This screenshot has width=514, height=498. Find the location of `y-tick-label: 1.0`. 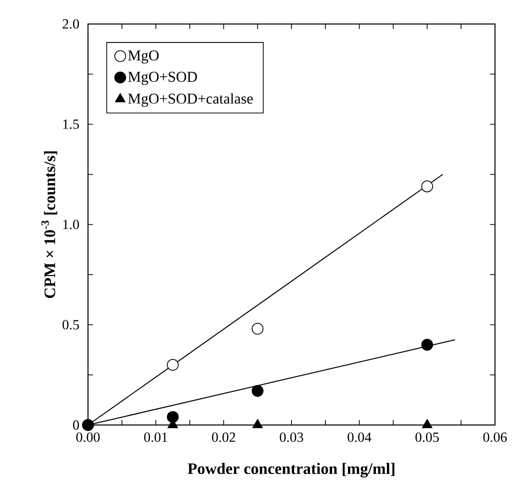

y-tick-label: 1.0 is located at coordinates (71, 225).